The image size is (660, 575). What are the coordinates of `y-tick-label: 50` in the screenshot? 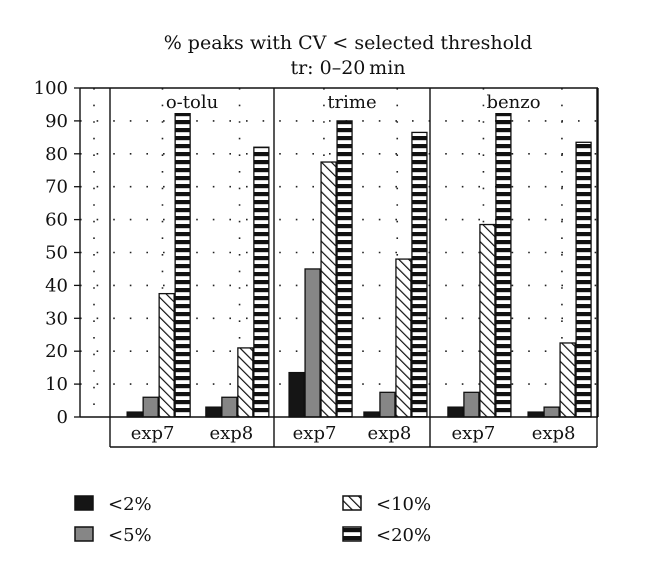 It's located at (56, 253).